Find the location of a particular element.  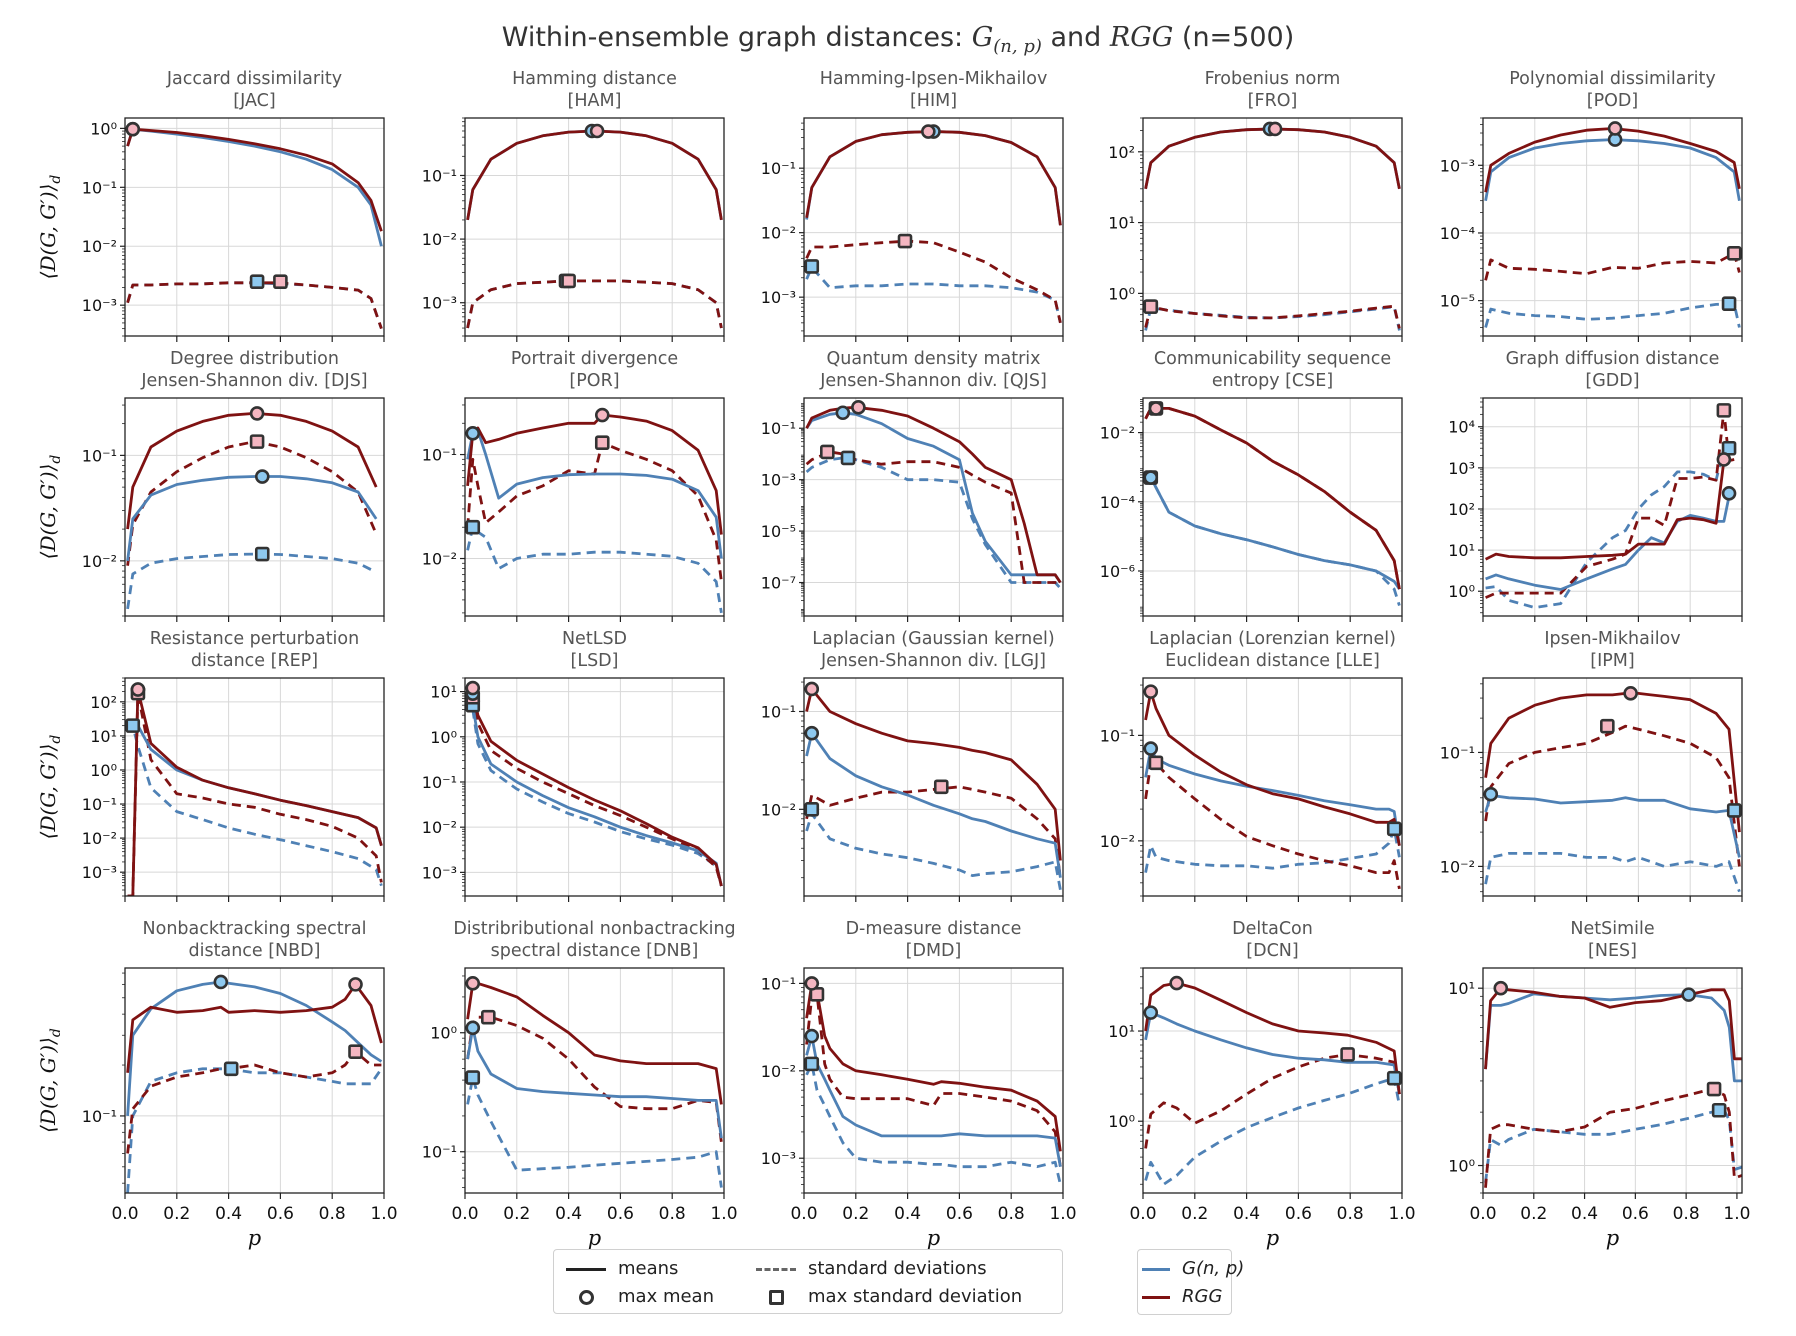

x-tick-label: 0.2 is located at coordinates (855, 1214).